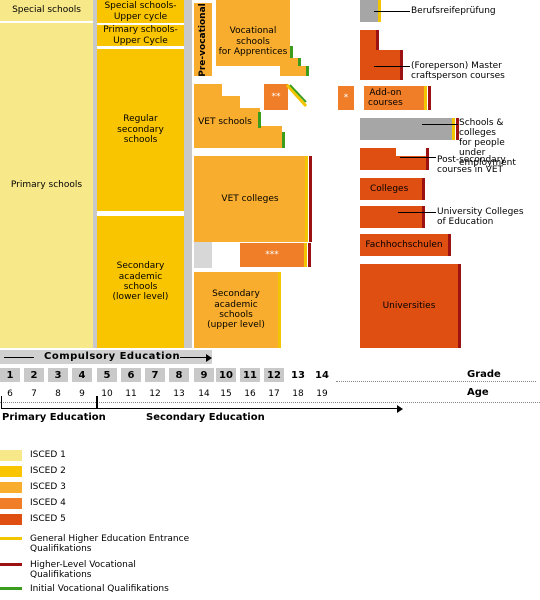 The width and height of the screenshot is (540, 600). What do you see at coordinates (322, 394) in the screenshot?
I see `age-19: 19` at bounding box center [322, 394].